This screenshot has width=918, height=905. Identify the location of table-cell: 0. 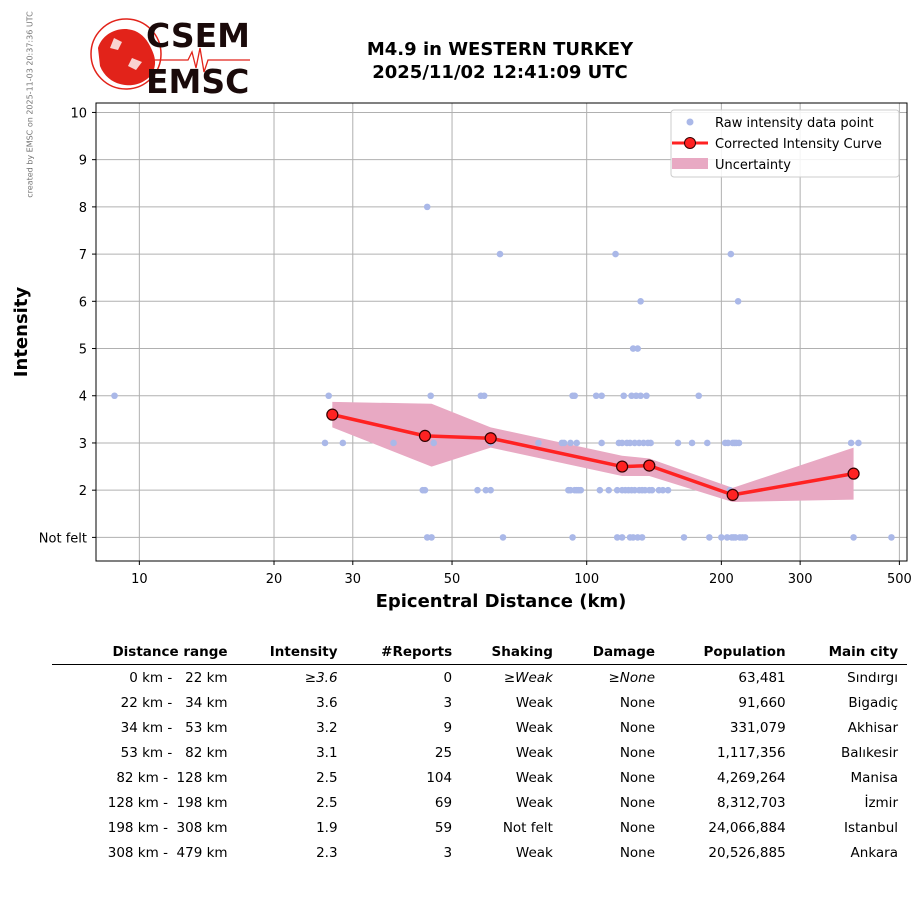
(448, 677).